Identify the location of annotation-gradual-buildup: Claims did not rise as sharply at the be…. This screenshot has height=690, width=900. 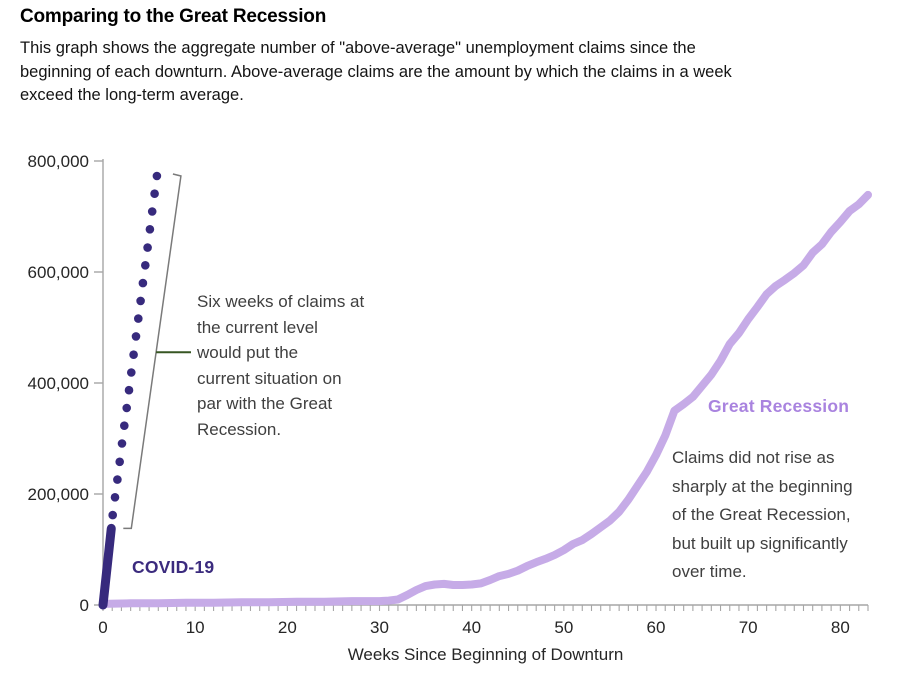
(762, 515).